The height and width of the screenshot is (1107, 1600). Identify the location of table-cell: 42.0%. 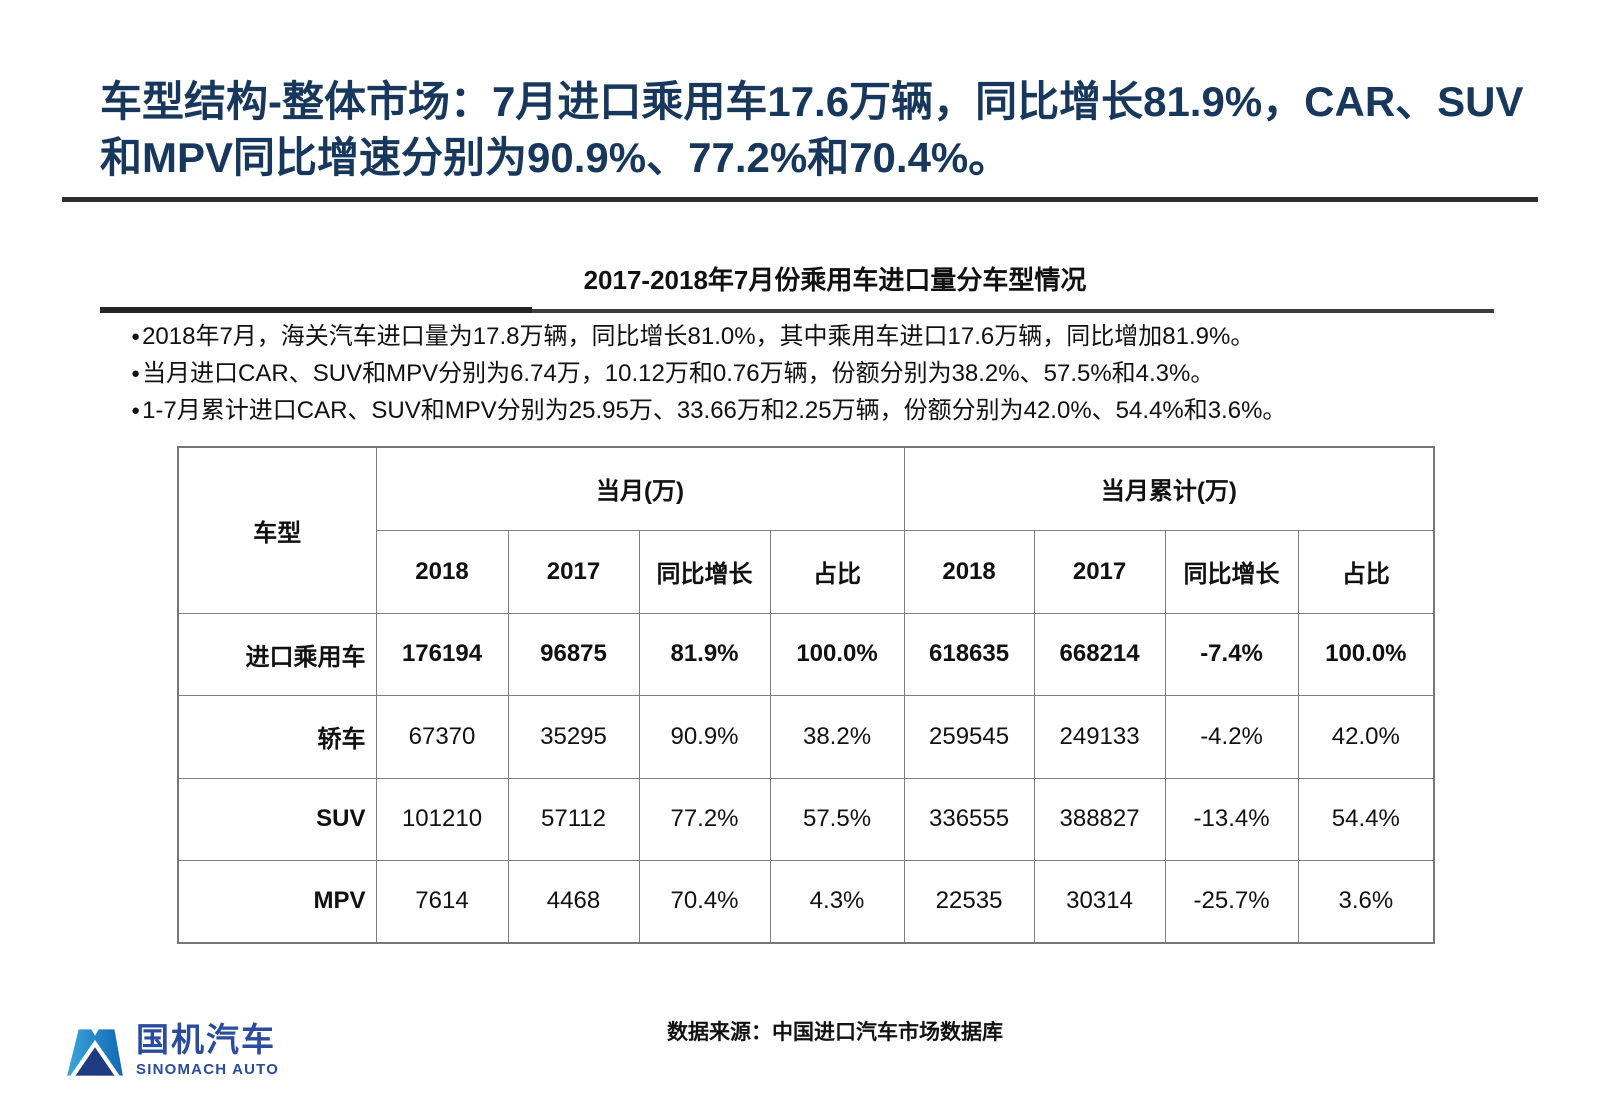
(1366, 736).